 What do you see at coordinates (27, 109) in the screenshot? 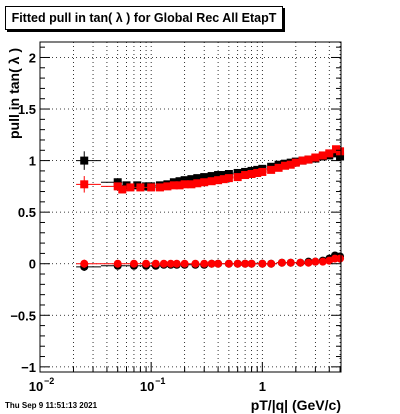
I see `y-tick-label: 1.5` at bounding box center [27, 109].